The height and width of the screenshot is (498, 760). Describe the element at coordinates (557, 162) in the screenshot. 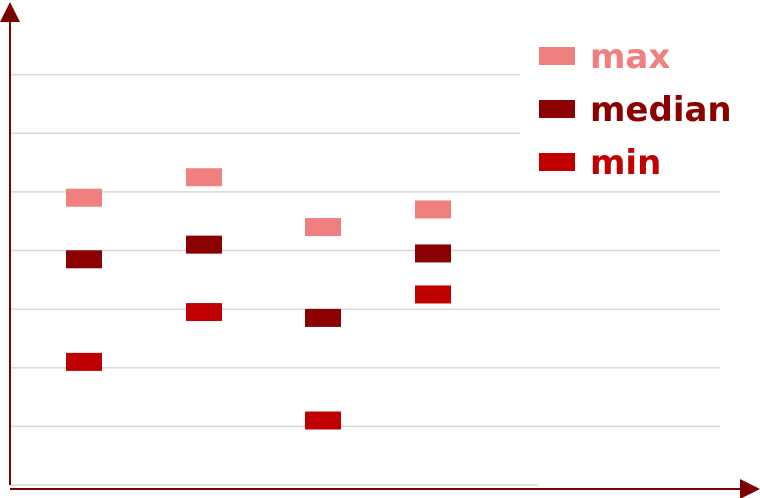

I see `legend-swatch-min` at that location.